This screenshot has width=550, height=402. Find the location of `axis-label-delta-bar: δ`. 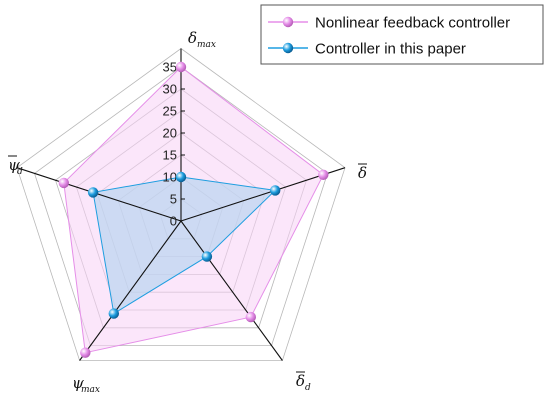

axis-label-delta-bar: δ is located at coordinates (362, 172).